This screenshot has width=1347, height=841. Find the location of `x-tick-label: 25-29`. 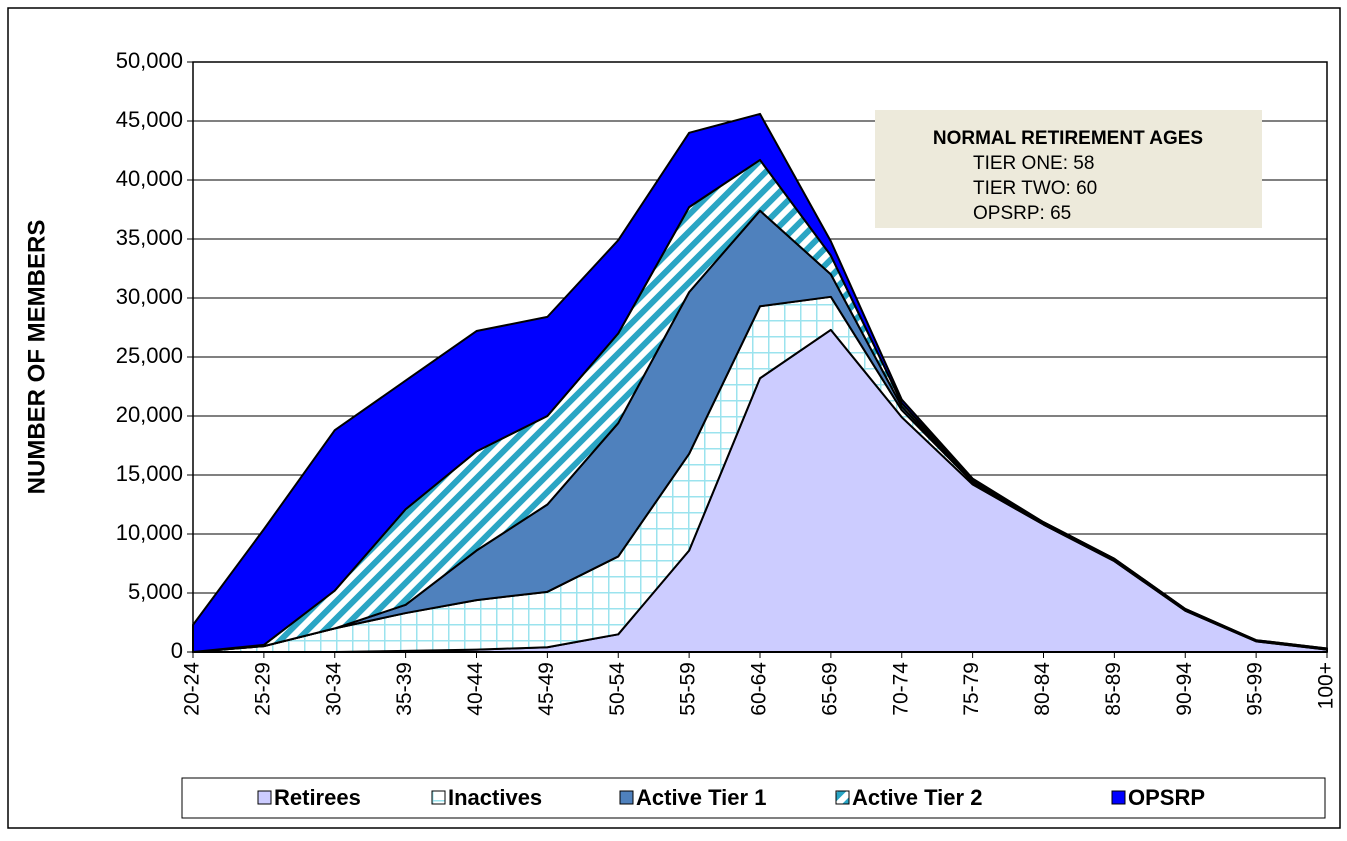

x-tick-label: 25-29 is located at coordinates (262, 689).